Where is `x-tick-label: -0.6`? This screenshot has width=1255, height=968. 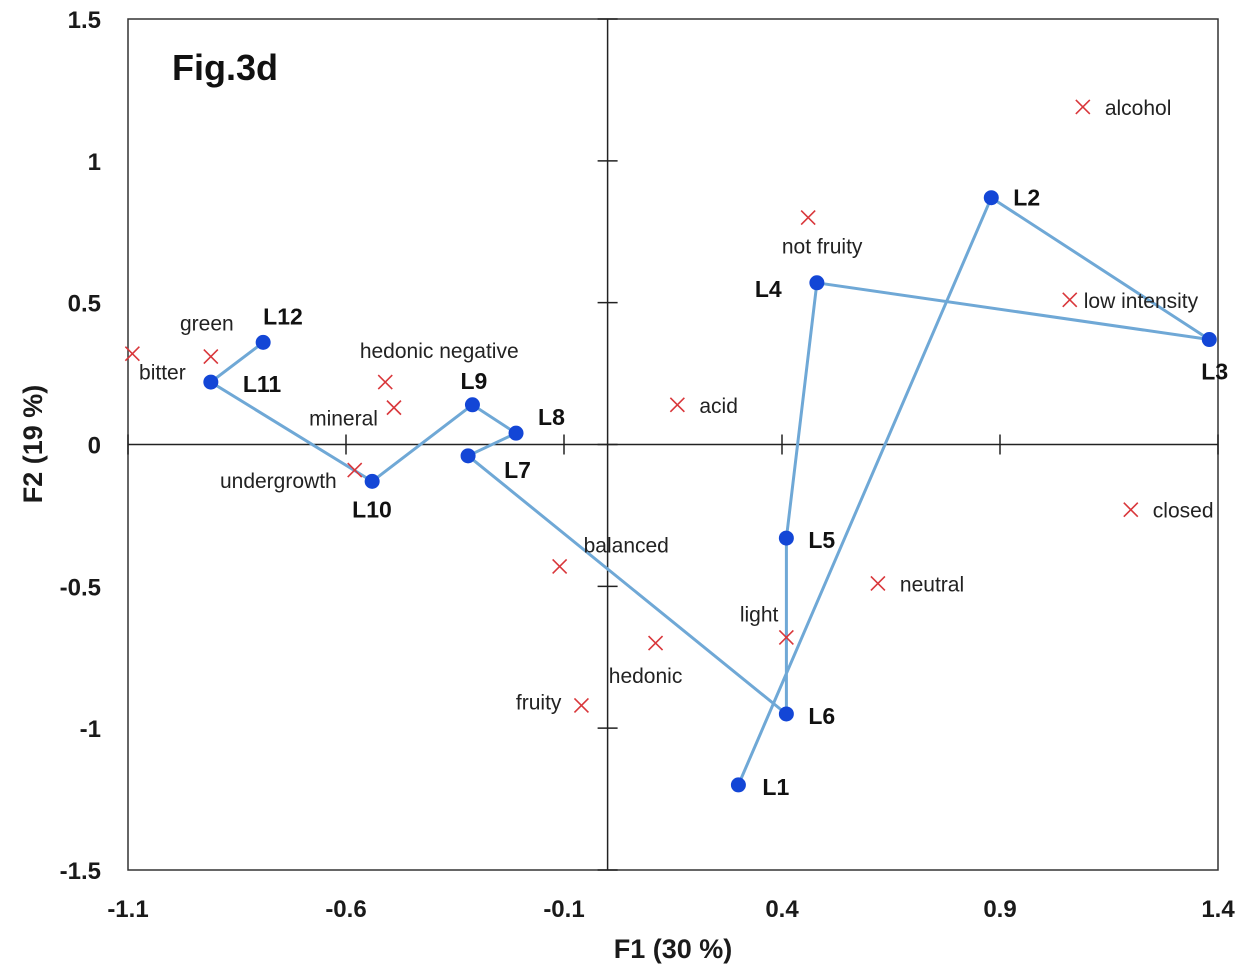 x-tick-label: -0.6 is located at coordinates (345, 909).